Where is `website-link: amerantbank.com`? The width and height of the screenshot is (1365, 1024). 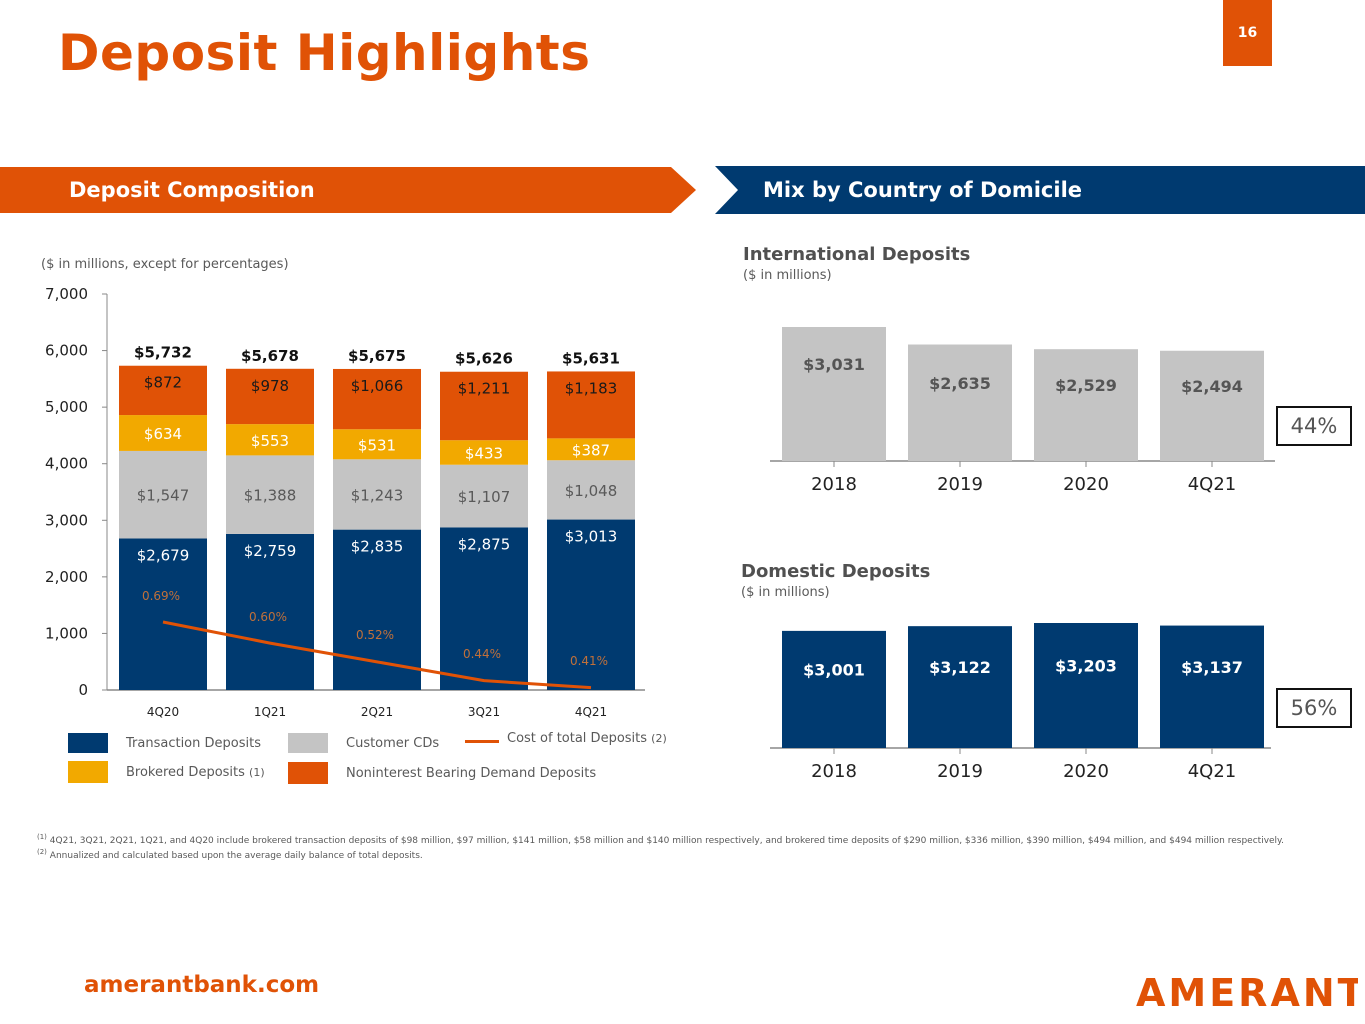 website-link: amerantbank.com is located at coordinates (202, 985).